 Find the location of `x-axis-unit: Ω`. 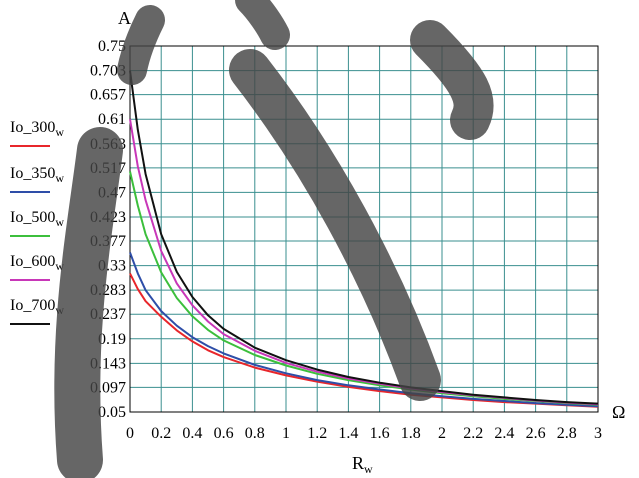

x-axis-unit: Ω is located at coordinates (618, 412).